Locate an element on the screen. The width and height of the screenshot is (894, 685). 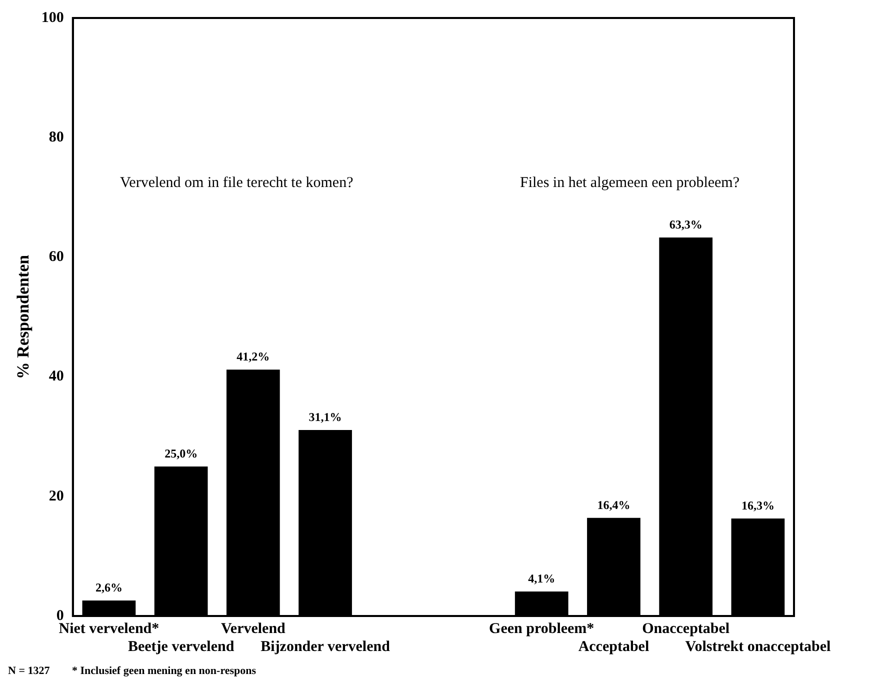
x-tick-label: Volstrekt onacceptabel is located at coordinates (758, 646).